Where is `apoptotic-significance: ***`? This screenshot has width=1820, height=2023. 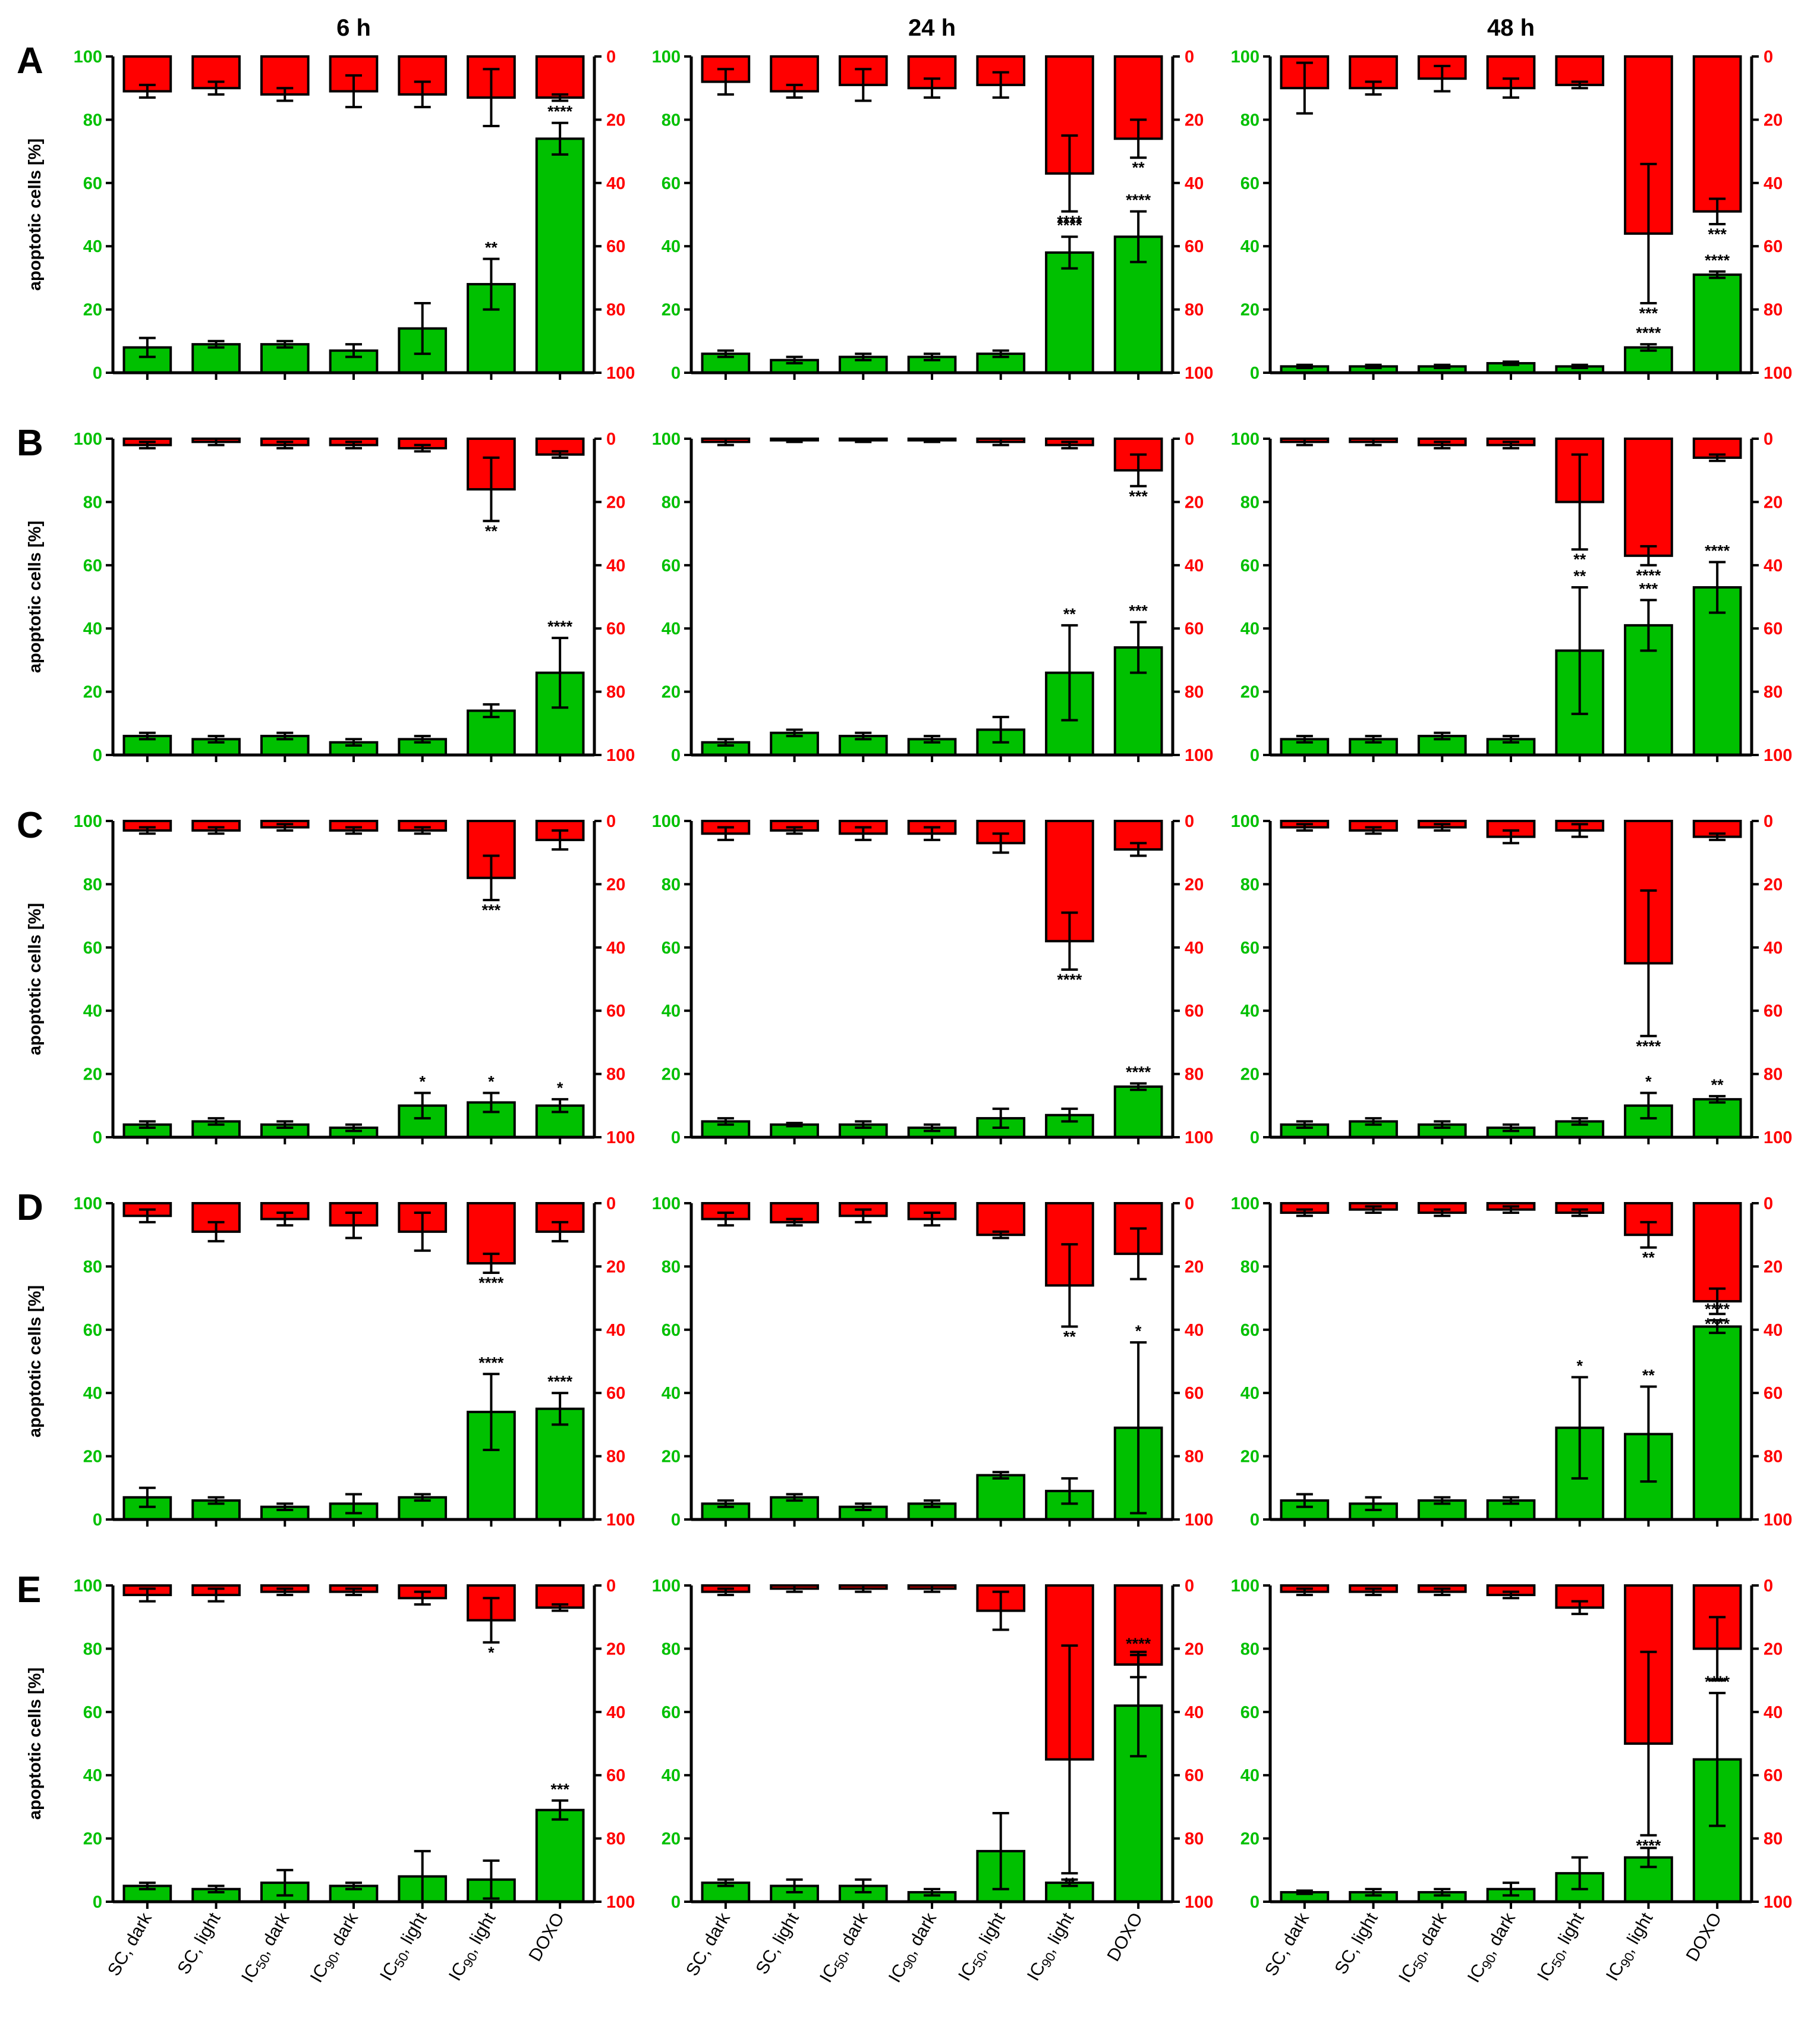 apoptotic-significance: *** is located at coordinates (1648, 588).